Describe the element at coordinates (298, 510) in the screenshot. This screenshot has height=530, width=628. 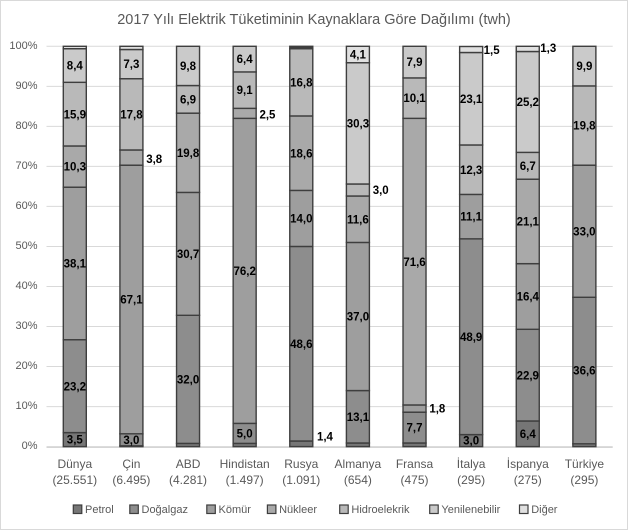
I see `svg-text: Nükleer` at that location.